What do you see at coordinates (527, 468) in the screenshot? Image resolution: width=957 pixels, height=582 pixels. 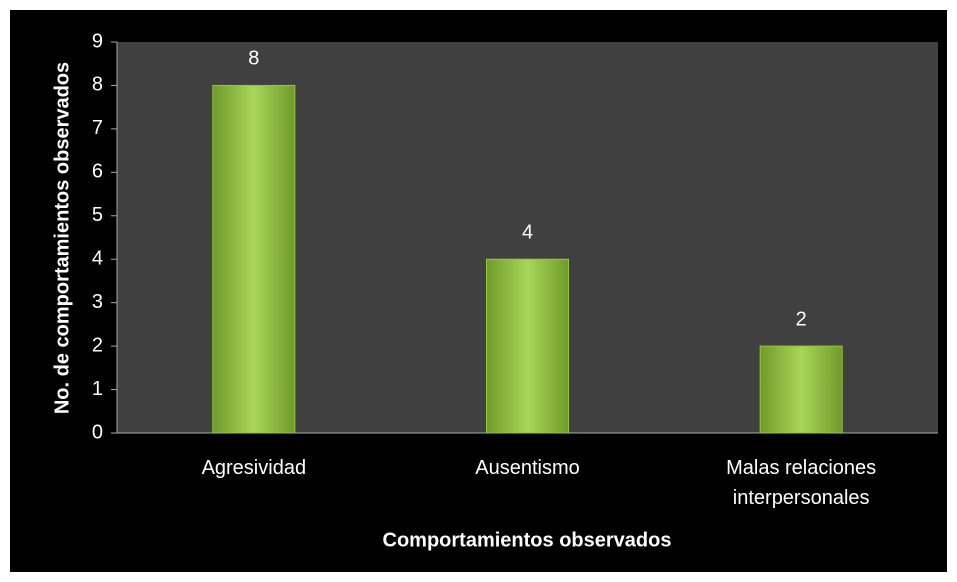 I see `x-tick-label: Ausentismo` at bounding box center [527, 468].